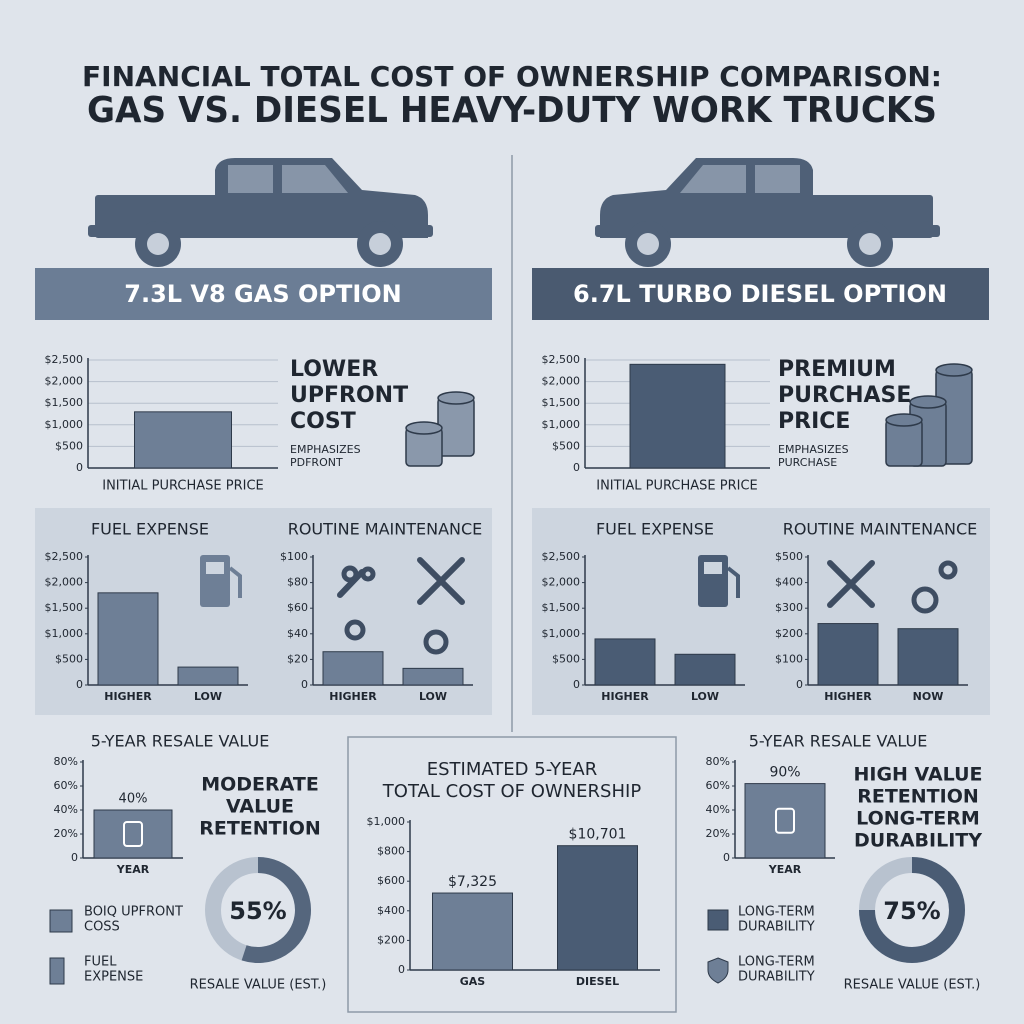  What do you see at coordinates (606, 582) in the screenshot?
I see `tools-icon` at bounding box center [606, 582].